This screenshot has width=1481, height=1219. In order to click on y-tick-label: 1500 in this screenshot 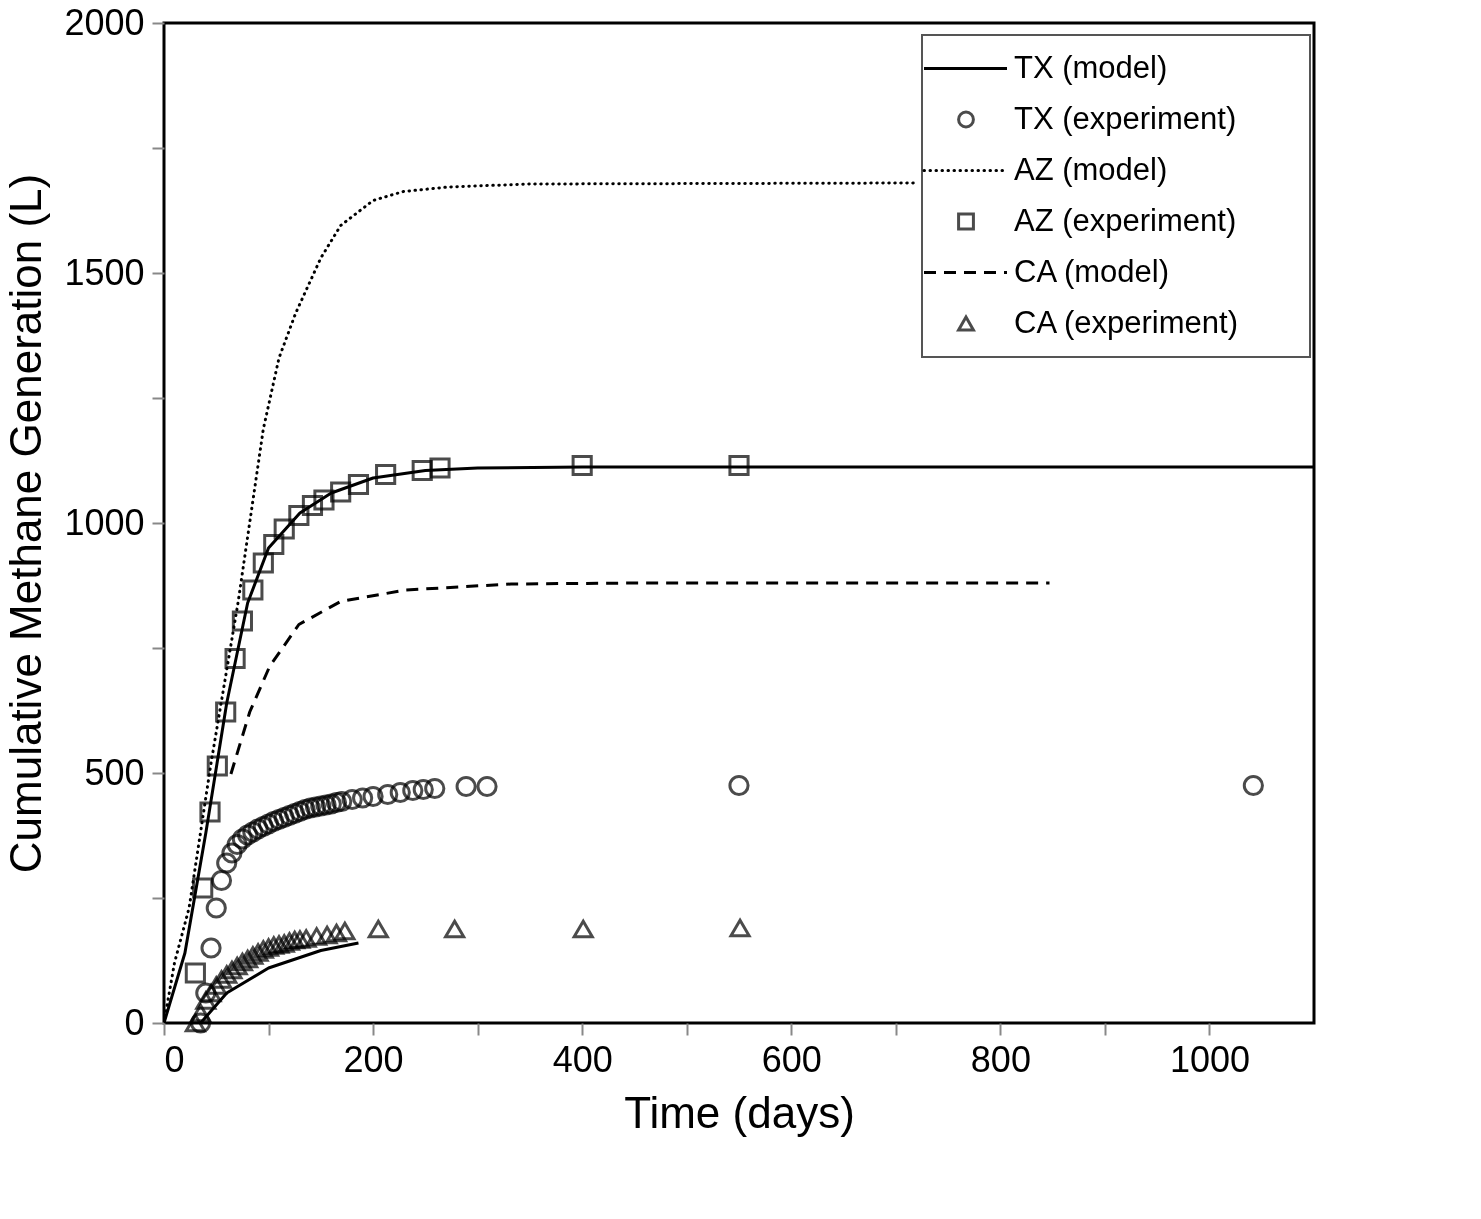, I will do `click(104, 272)`.